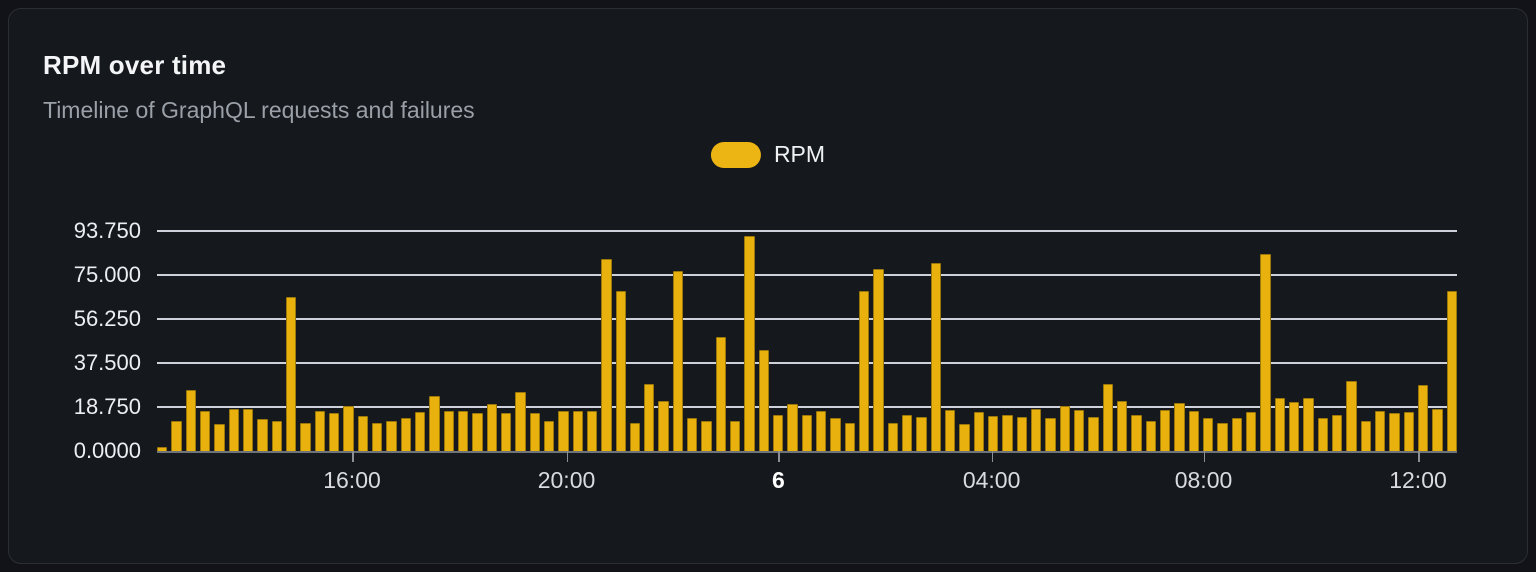 The image size is (1536, 572). What do you see at coordinates (1203, 480) in the screenshot?
I see `x-axis-label: 08:00` at bounding box center [1203, 480].